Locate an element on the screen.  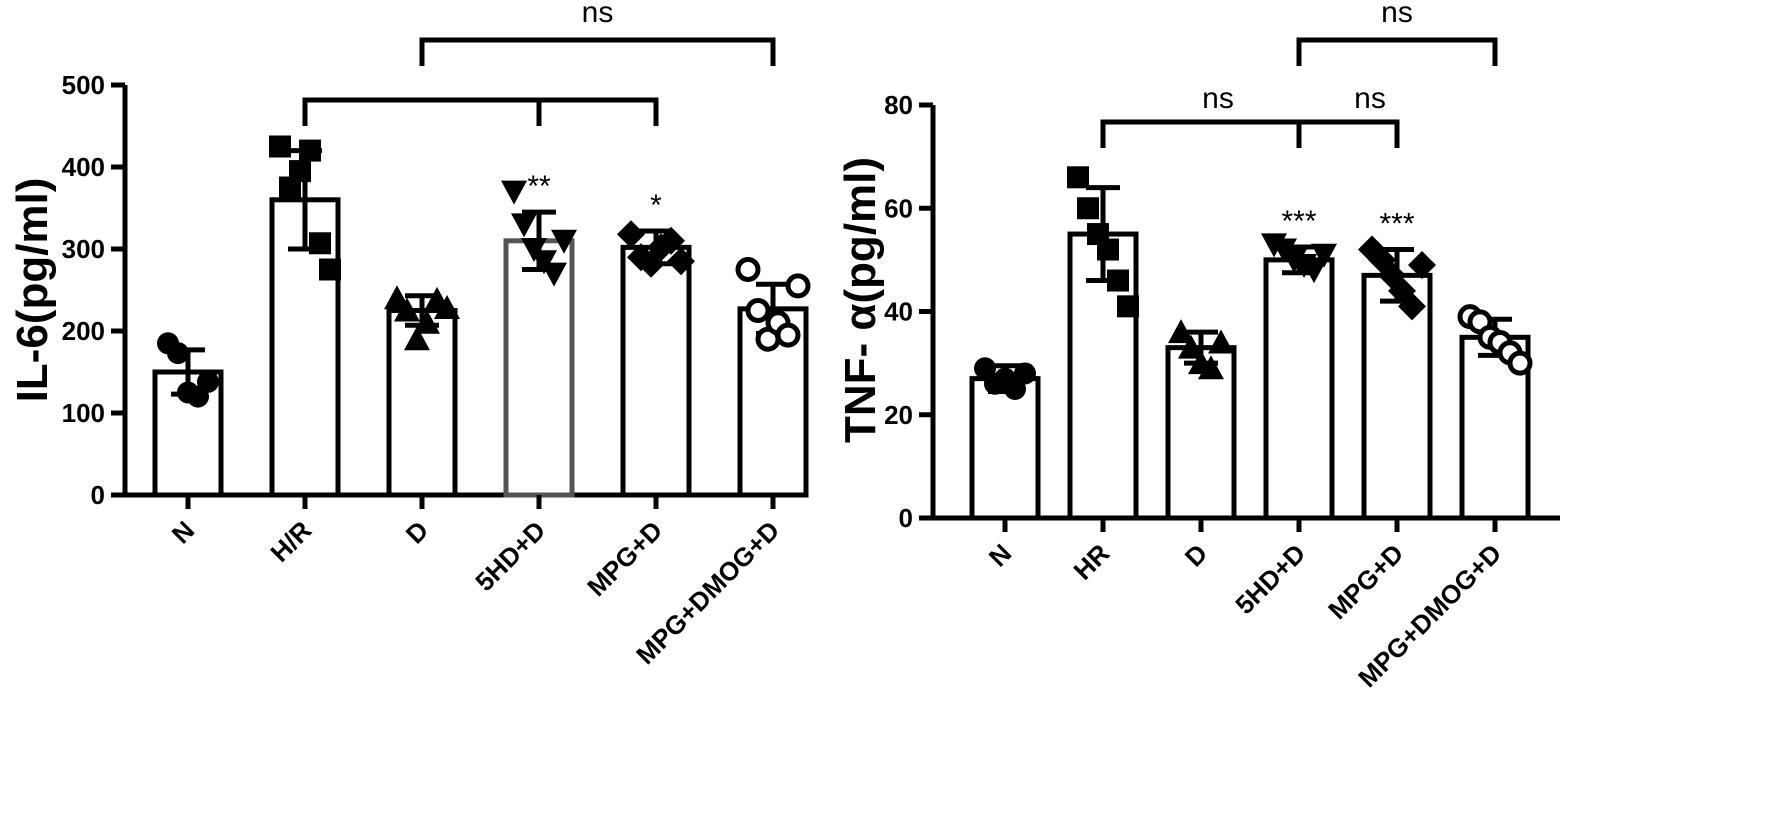
y-tick-label: 60 is located at coordinates (898, 208).